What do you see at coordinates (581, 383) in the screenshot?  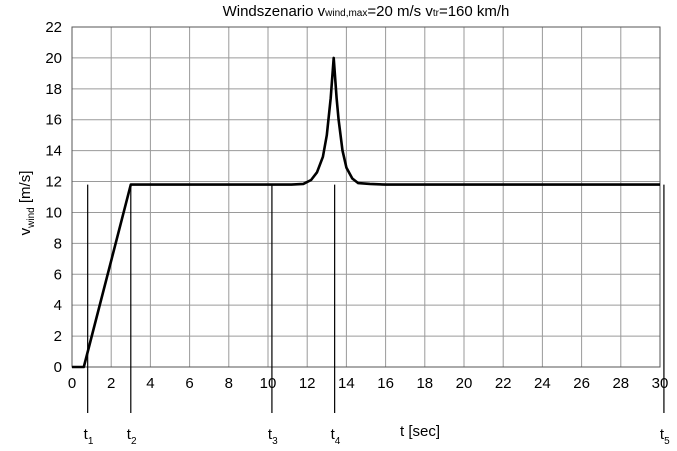 I see `x-tick-label: 26` at bounding box center [581, 383].